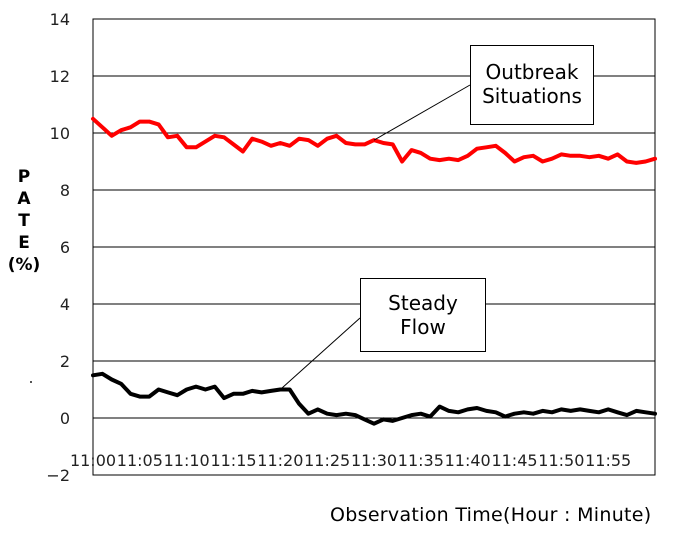 Image resolution: width=679 pixels, height=534 pixels. I want to click on x-tick-label: 11:35, so click(421, 460).